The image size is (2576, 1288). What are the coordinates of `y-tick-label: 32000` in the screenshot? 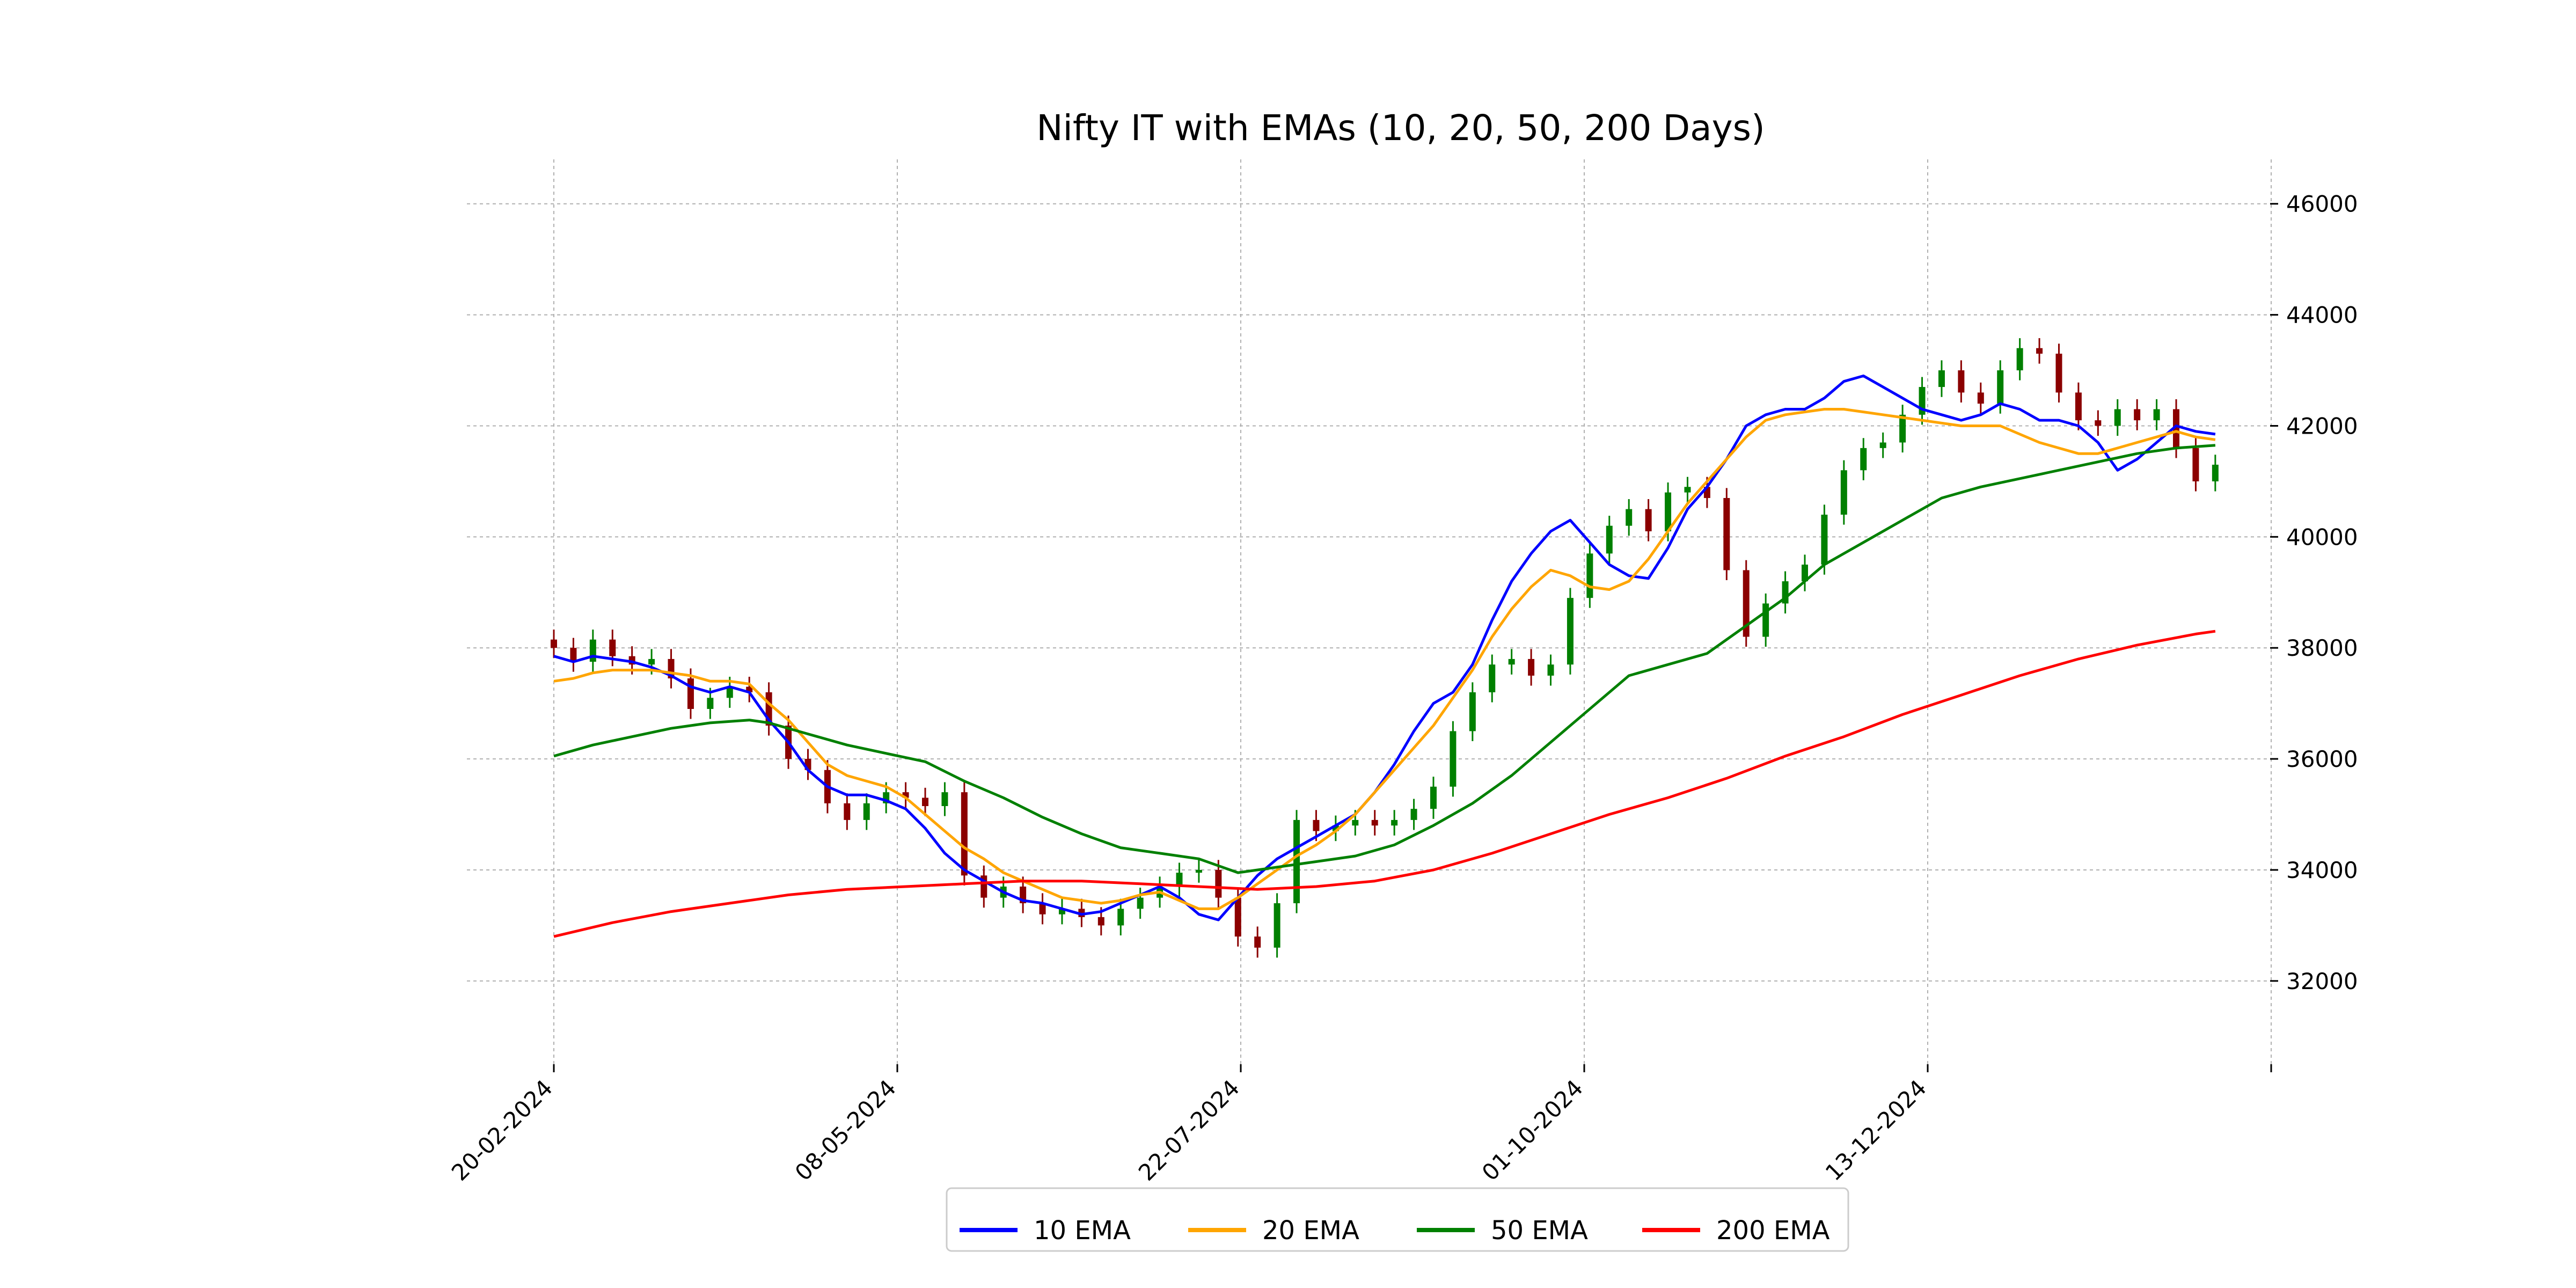 It's located at (2322, 981).